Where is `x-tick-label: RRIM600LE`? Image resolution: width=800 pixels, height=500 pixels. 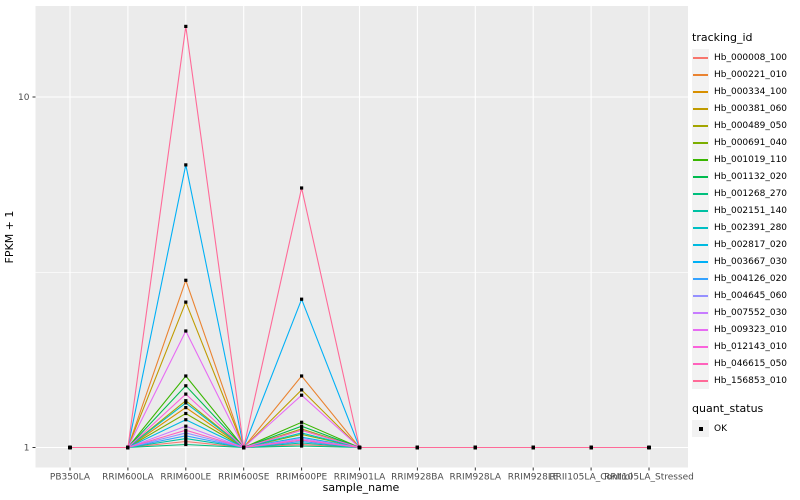 x-tick-label: RRIM600LE is located at coordinates (185, 478).